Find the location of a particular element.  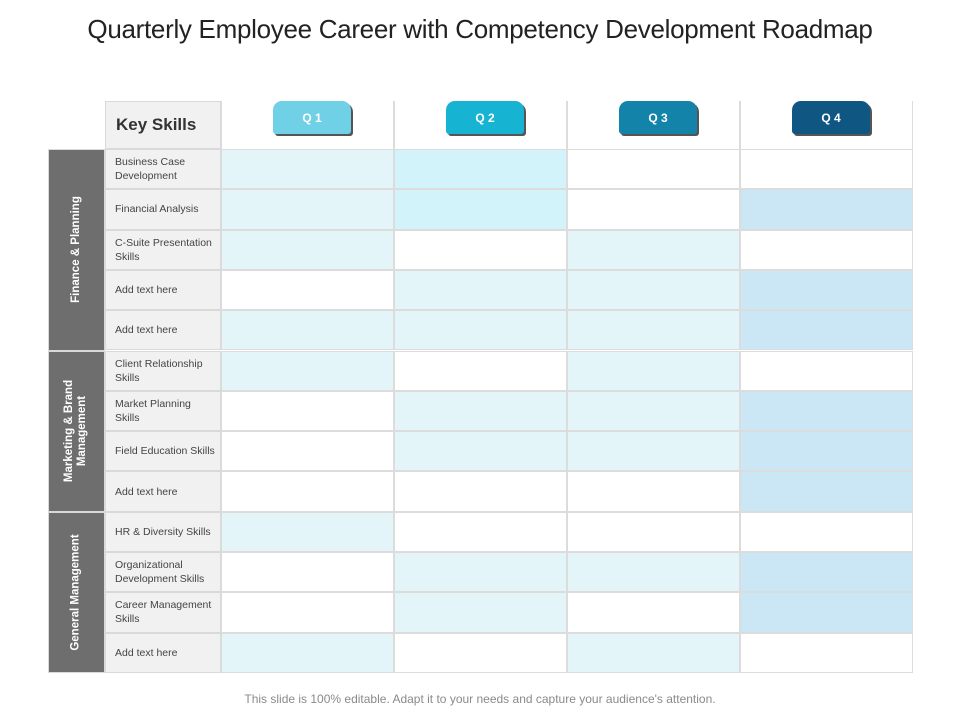

category-label-text: Finance & Planning is located at coordinates (76, 250).